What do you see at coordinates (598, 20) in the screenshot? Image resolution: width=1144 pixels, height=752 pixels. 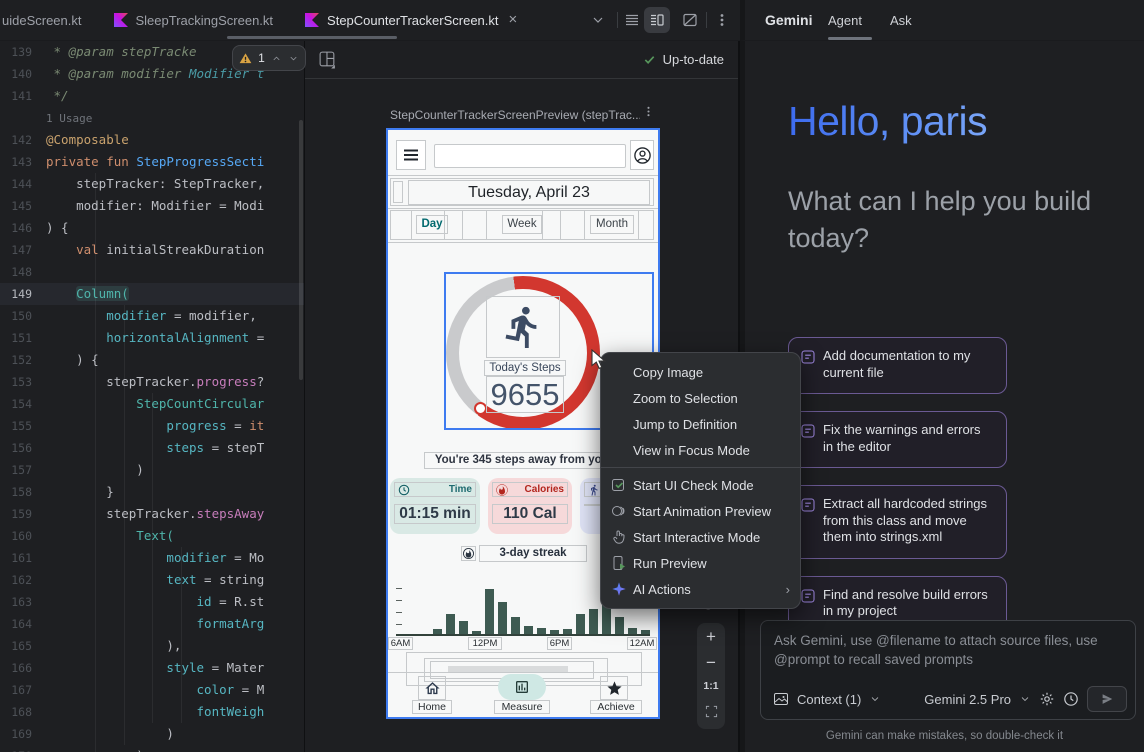 I see `hidden-tabs-chevron-icon` at bounding box center [598, 20].